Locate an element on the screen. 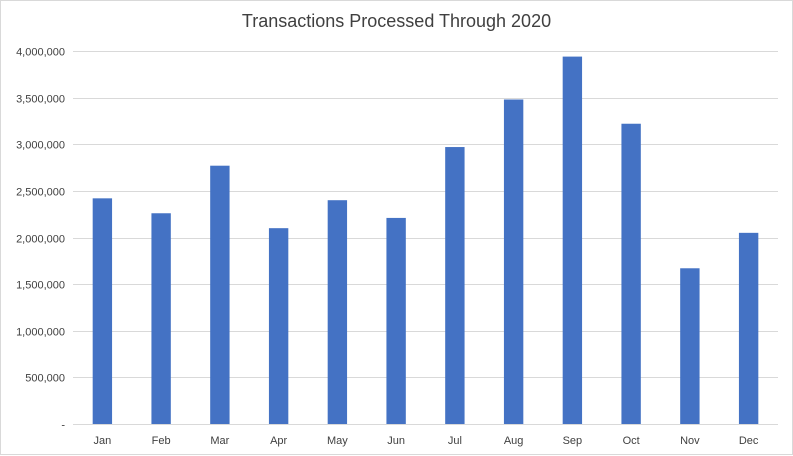  y-tick-label: 3,500,000 is located at coordinates (40, 100).